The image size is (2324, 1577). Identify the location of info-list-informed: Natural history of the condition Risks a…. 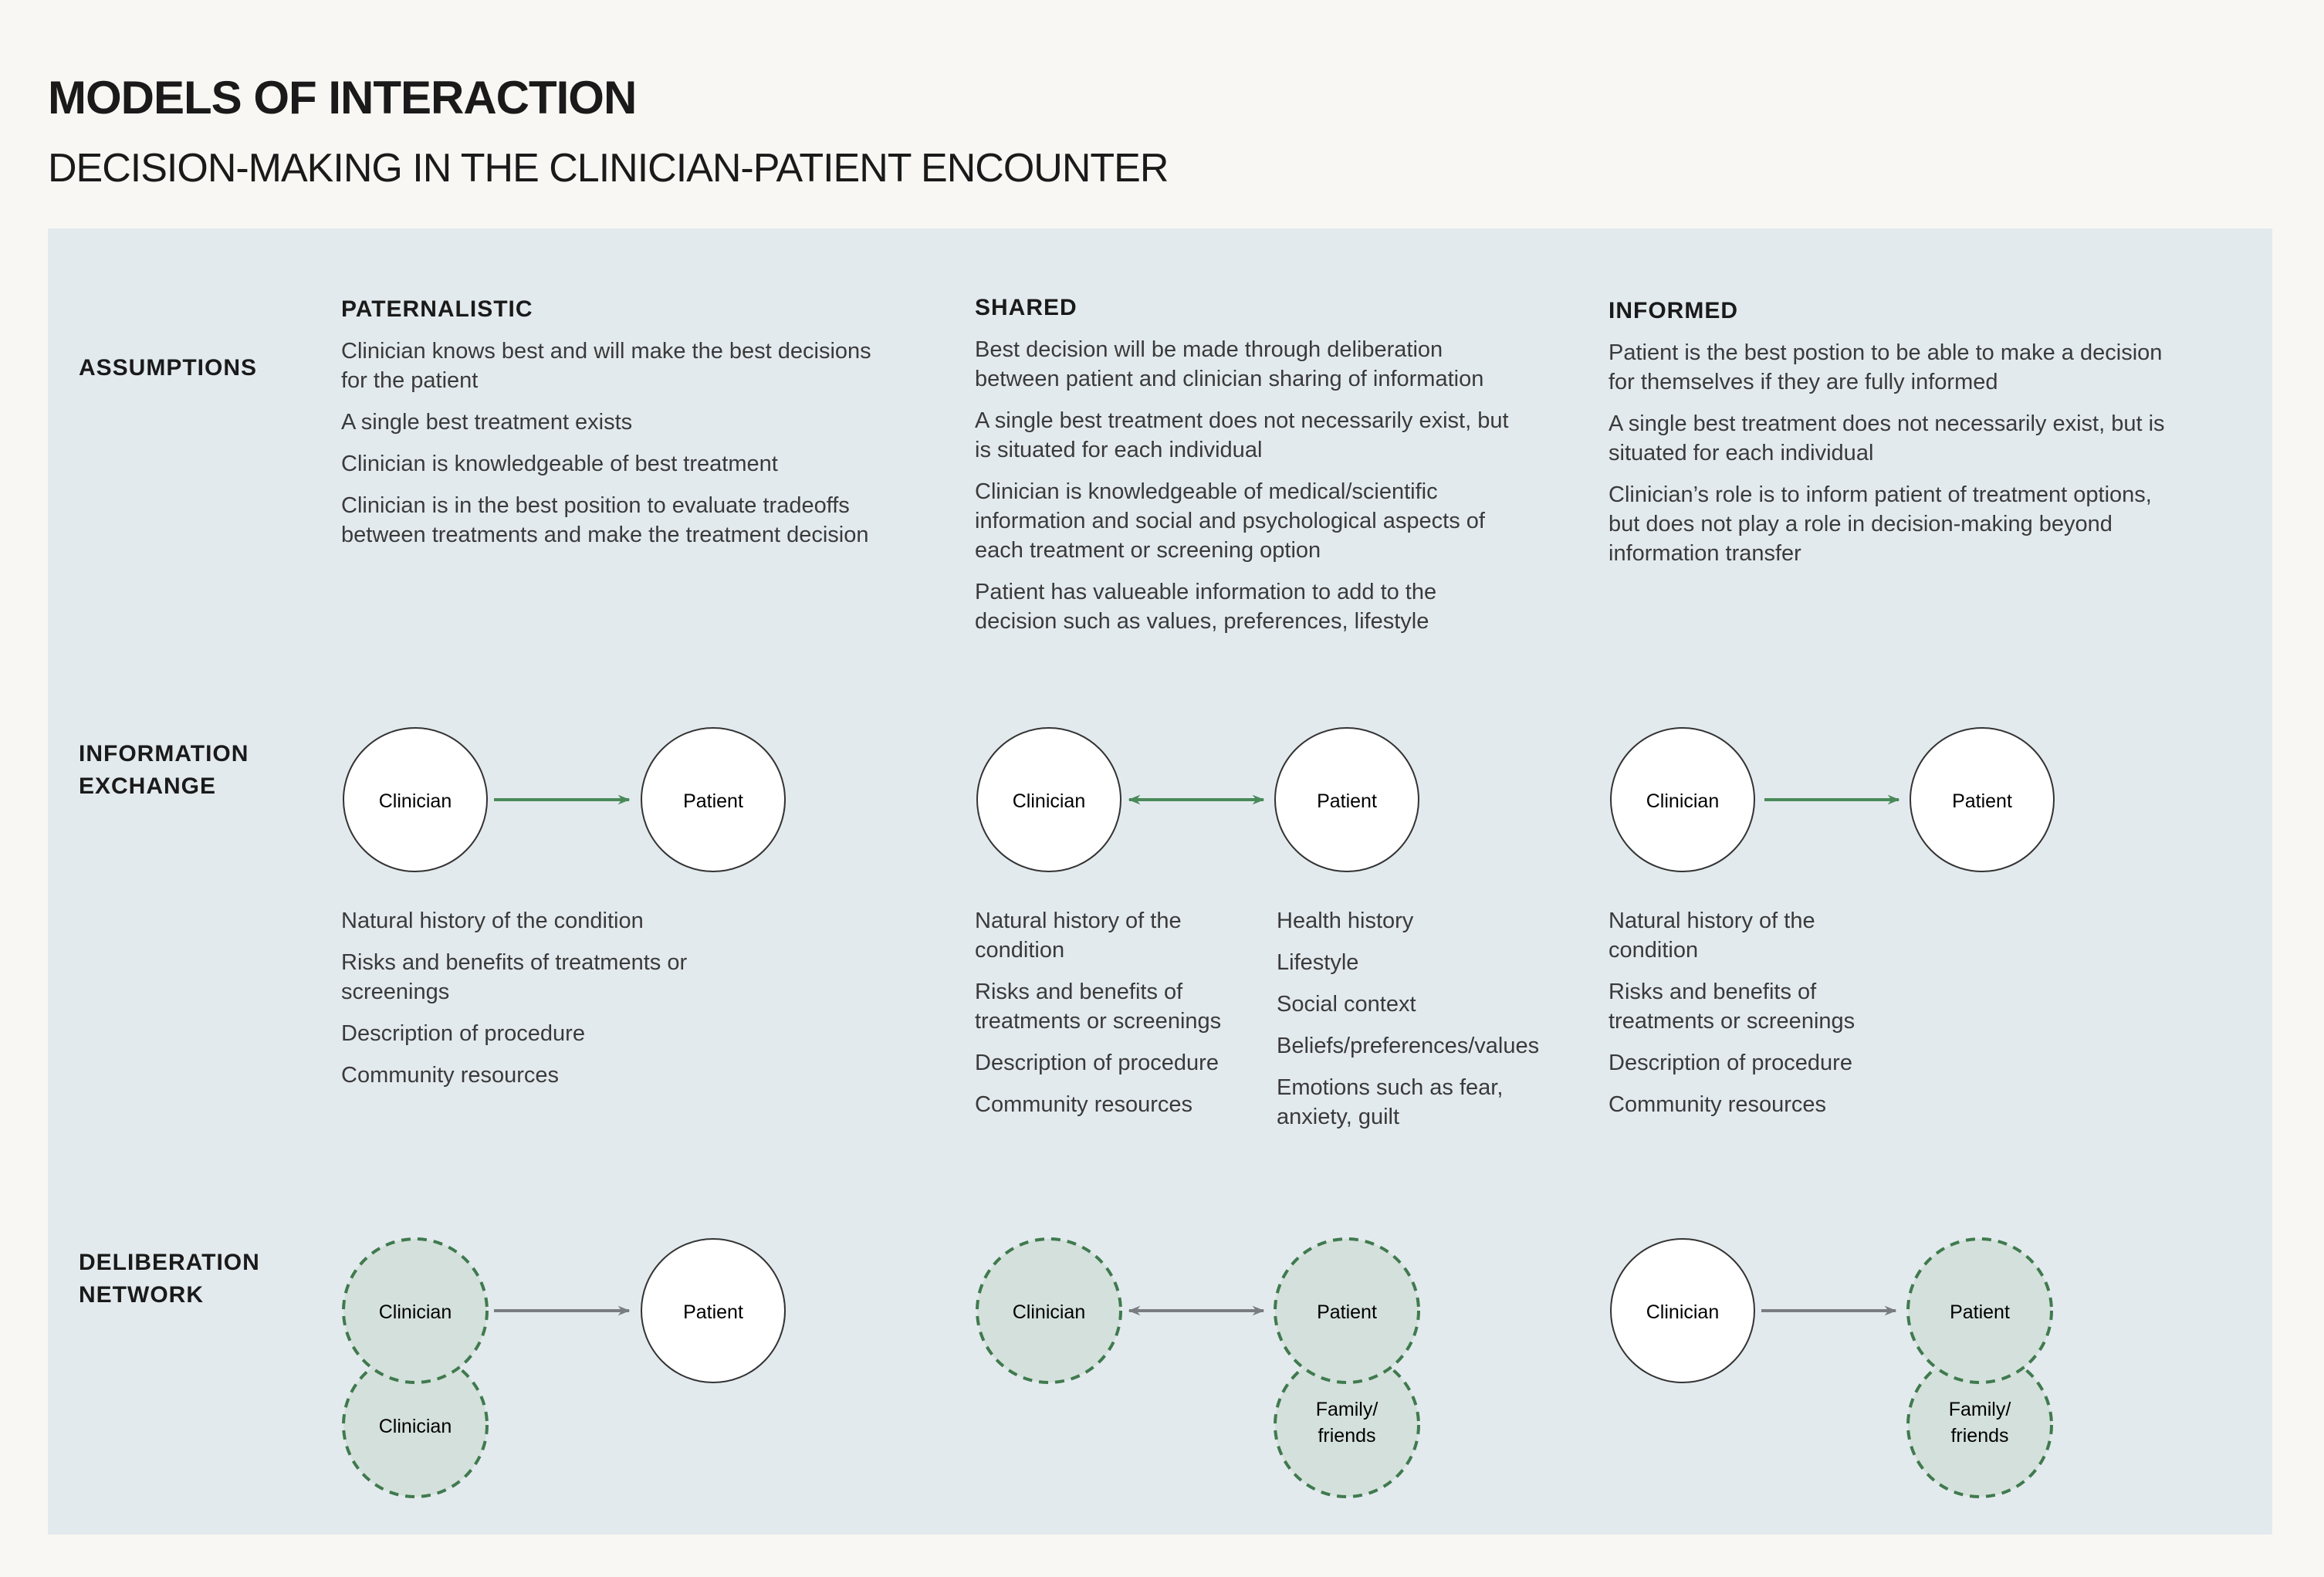
(1751, 1019).